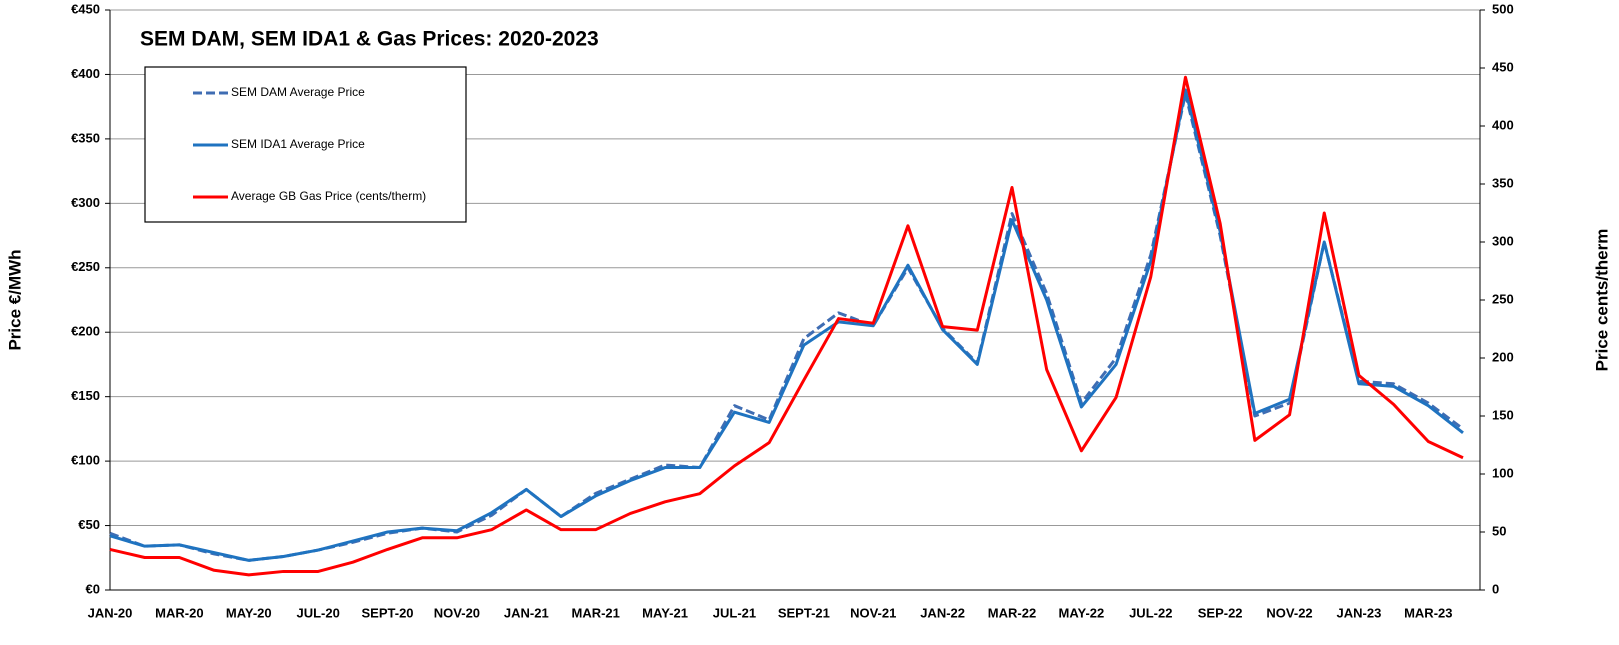 Image resolution: width=1619 pixels, height=645 pixels. I want to click on y-tick-label: €0, so click(93, 588).